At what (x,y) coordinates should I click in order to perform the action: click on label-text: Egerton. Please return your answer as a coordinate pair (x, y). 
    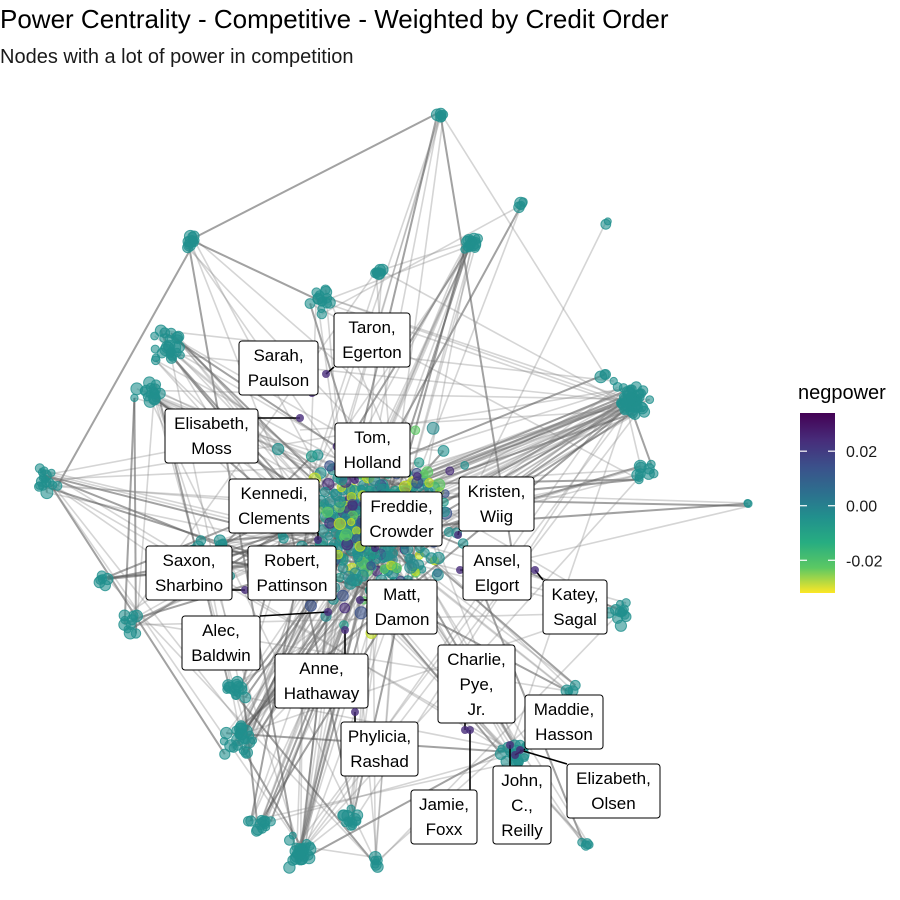
    Looking at the image, I should click on (372, 352).